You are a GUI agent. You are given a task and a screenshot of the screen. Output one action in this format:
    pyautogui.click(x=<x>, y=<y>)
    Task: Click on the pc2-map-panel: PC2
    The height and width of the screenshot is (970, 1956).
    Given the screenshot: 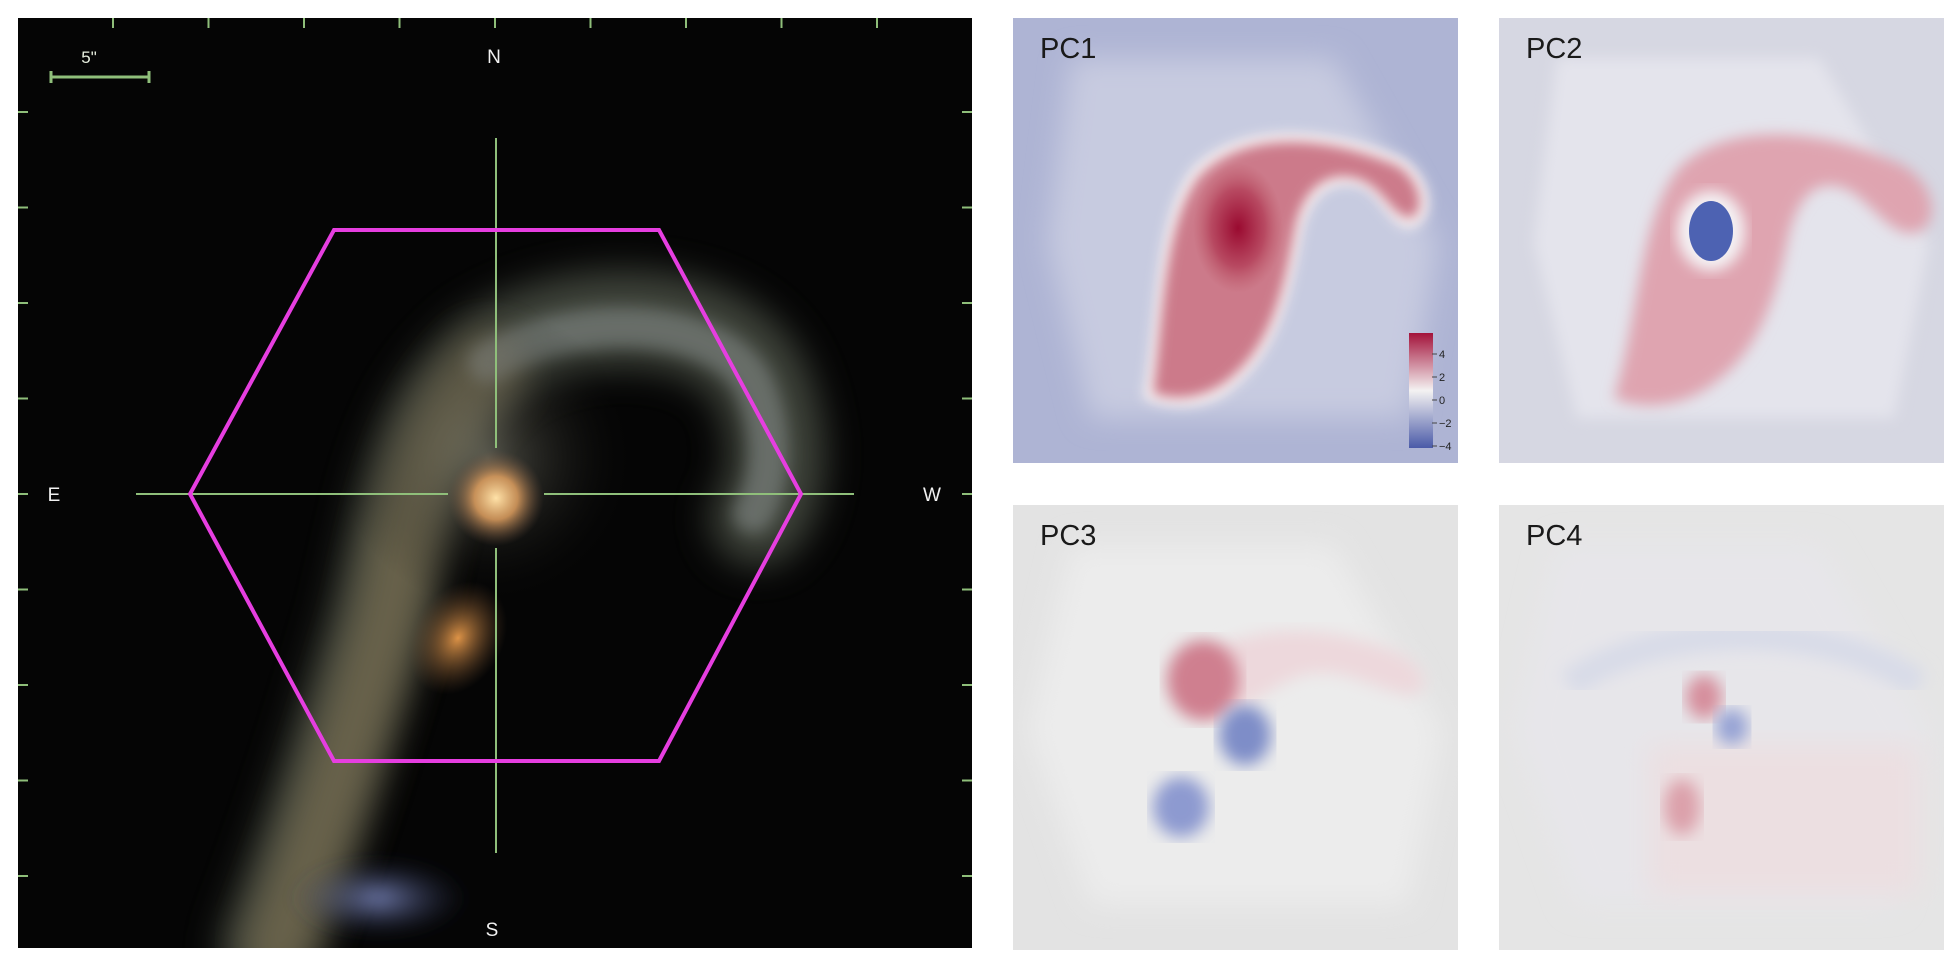 What is the action you would take?
    pyautogui.click(x=1721, y=240)
    